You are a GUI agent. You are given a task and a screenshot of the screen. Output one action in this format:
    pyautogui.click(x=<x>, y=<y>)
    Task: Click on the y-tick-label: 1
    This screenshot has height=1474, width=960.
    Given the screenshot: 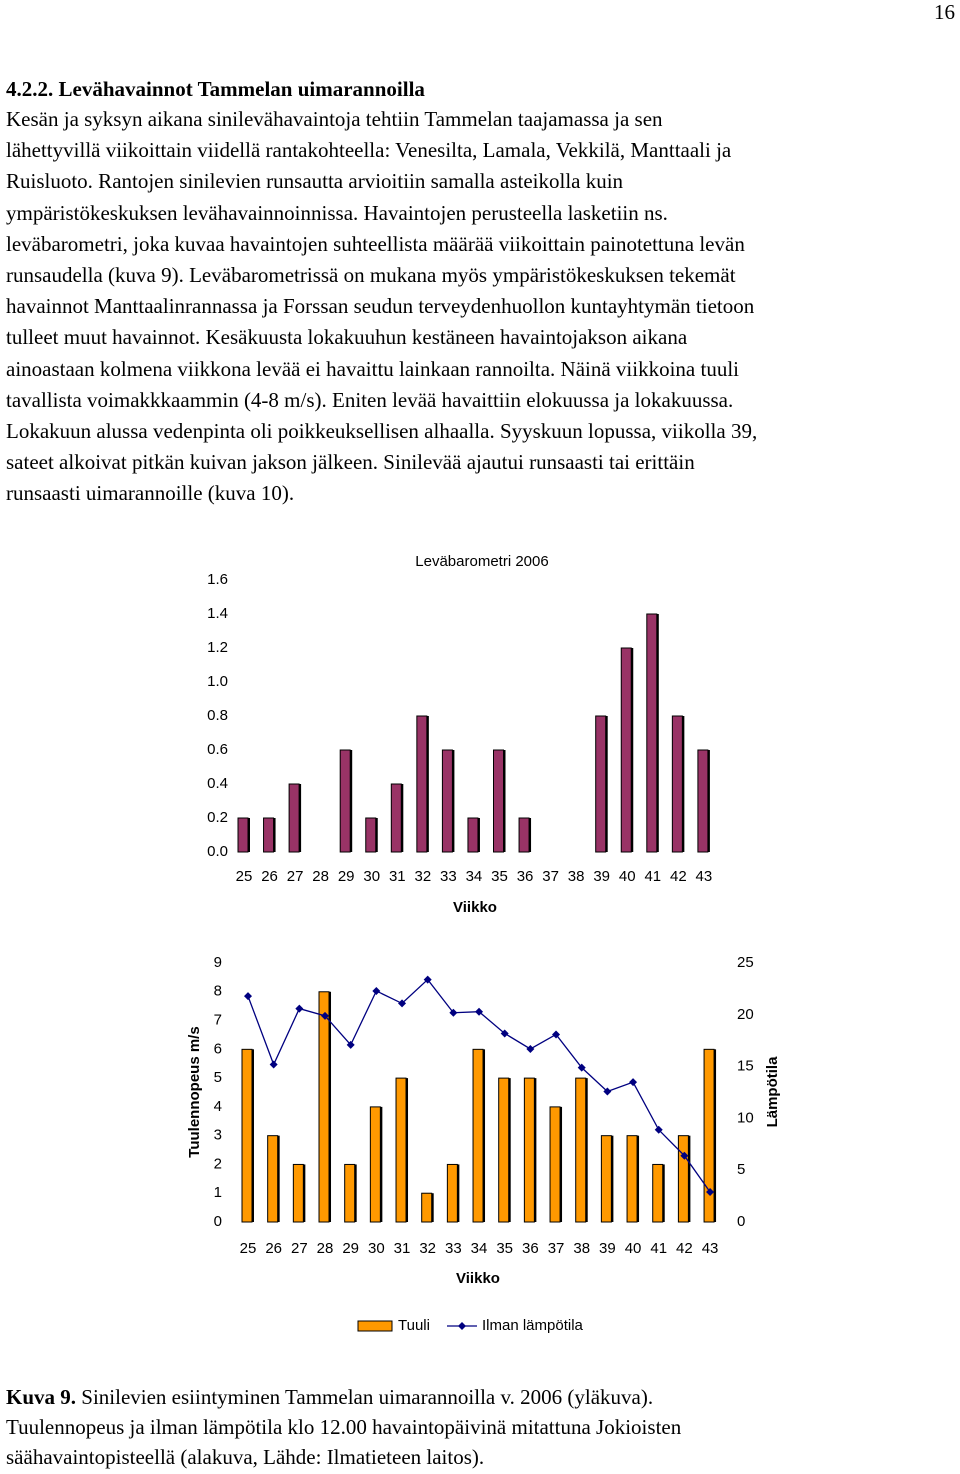 What is the action you would take?
    pyautogui.click(x=218, y=1192)
    